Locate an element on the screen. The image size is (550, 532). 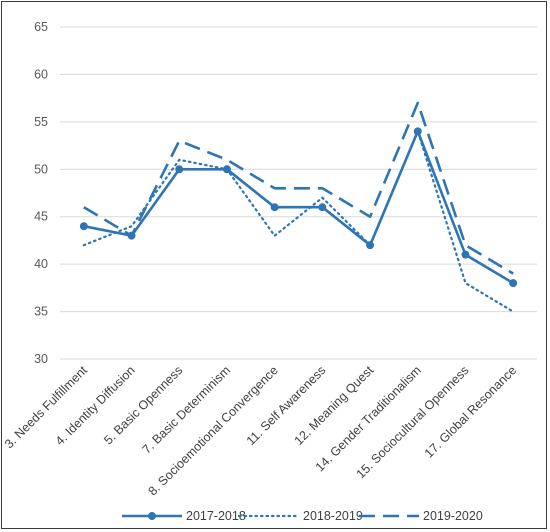
y-tick-label: 35 is located at coordinates (41, 312).